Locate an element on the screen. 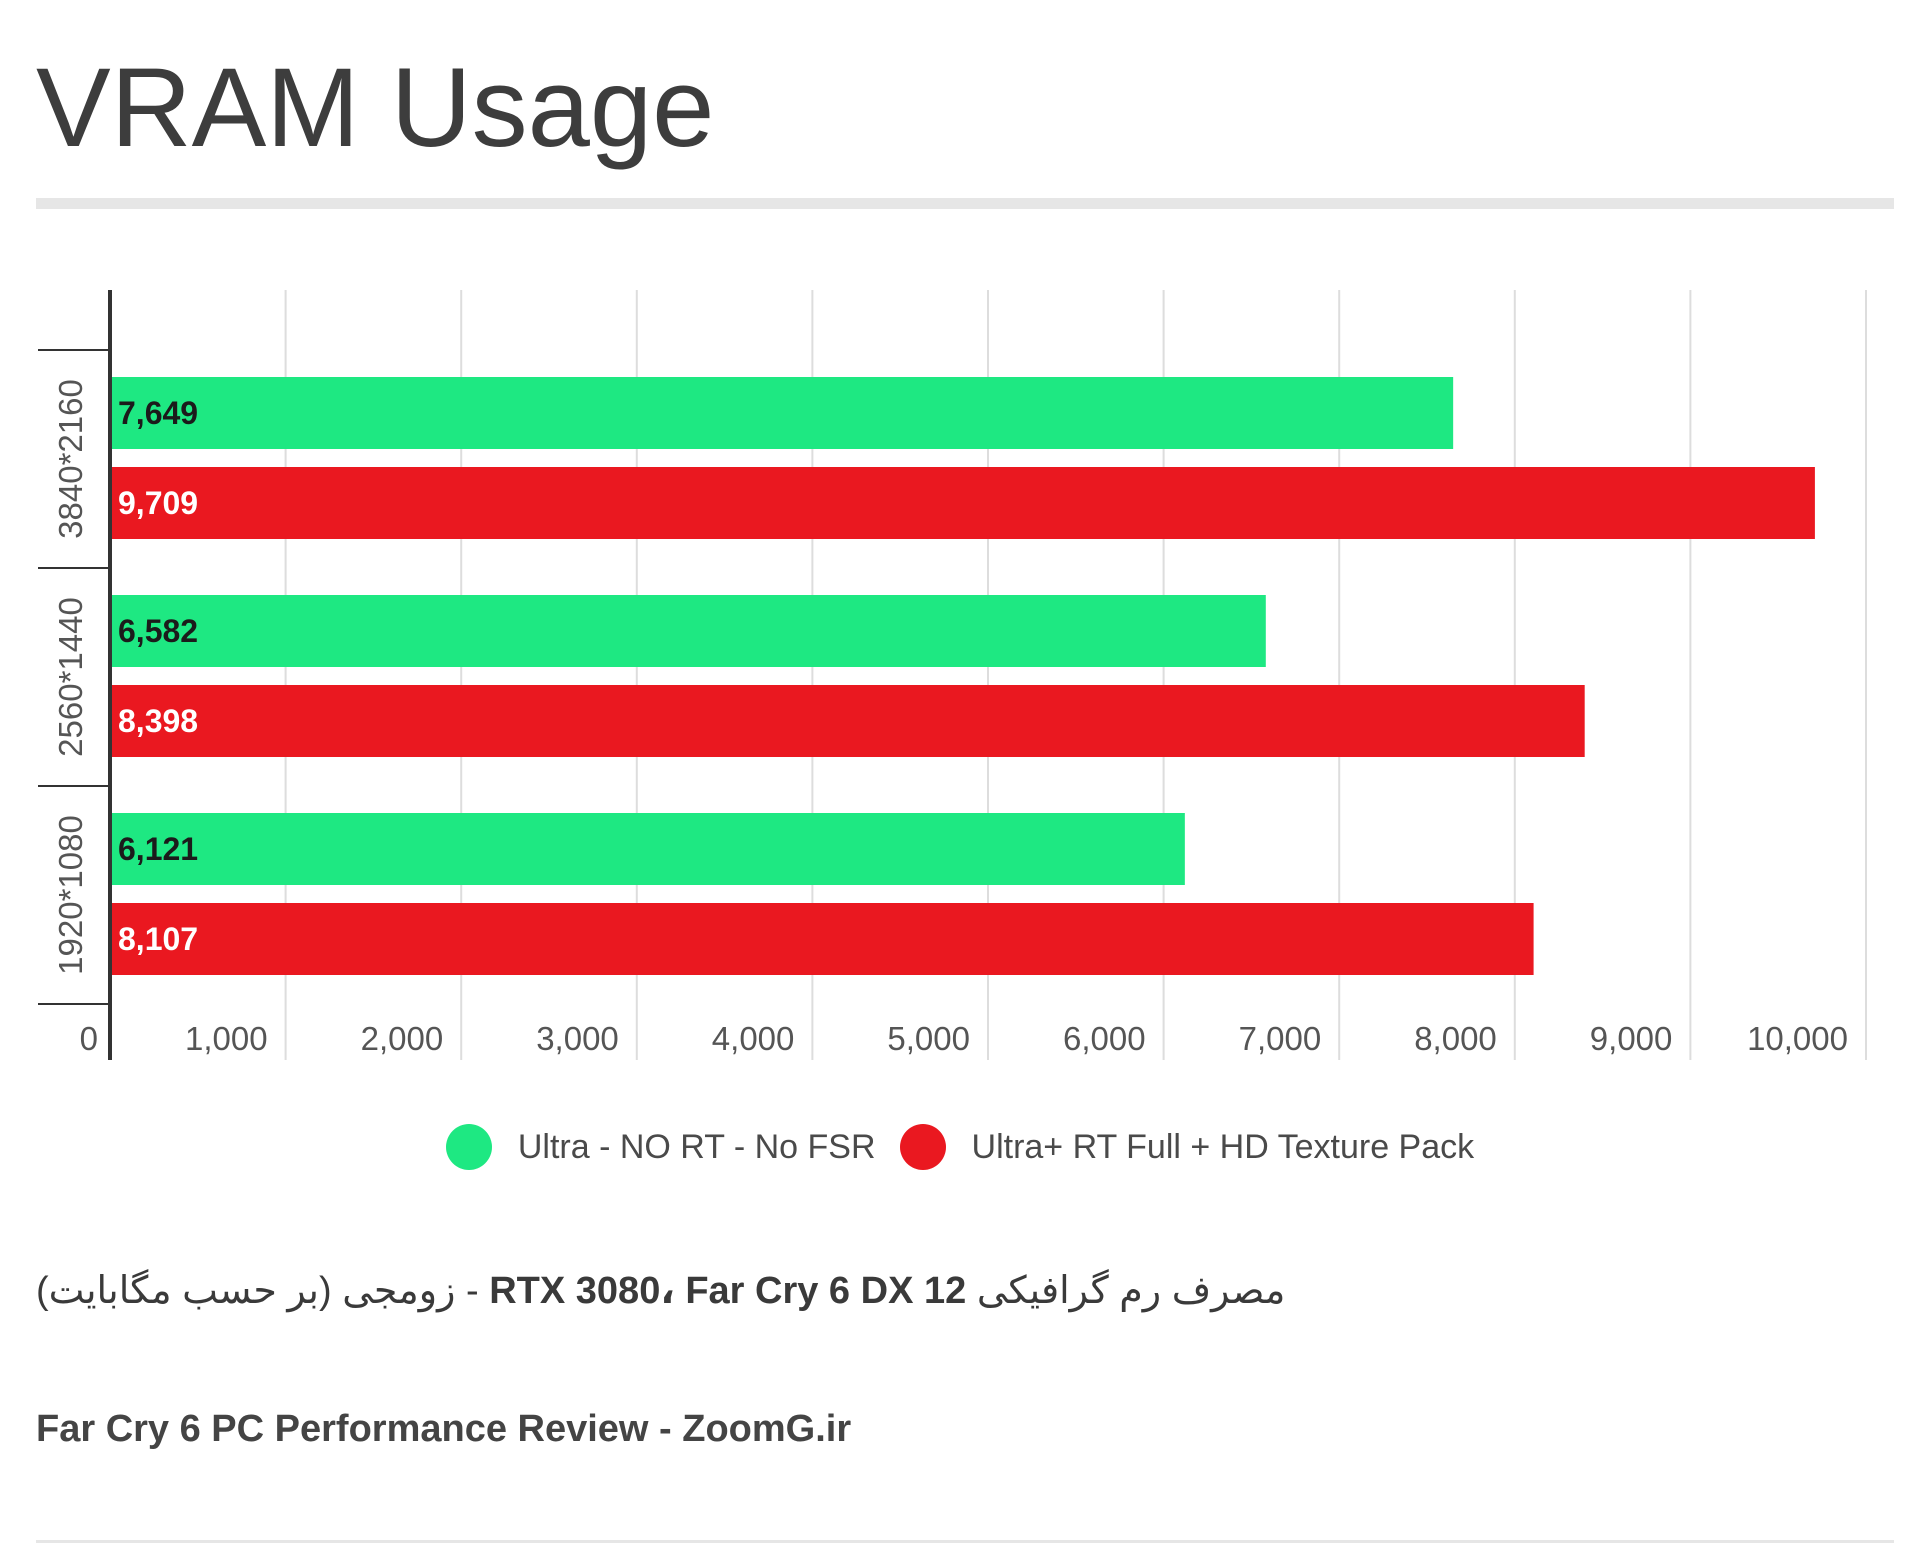  title-divider is located at coordinates (965, 203).